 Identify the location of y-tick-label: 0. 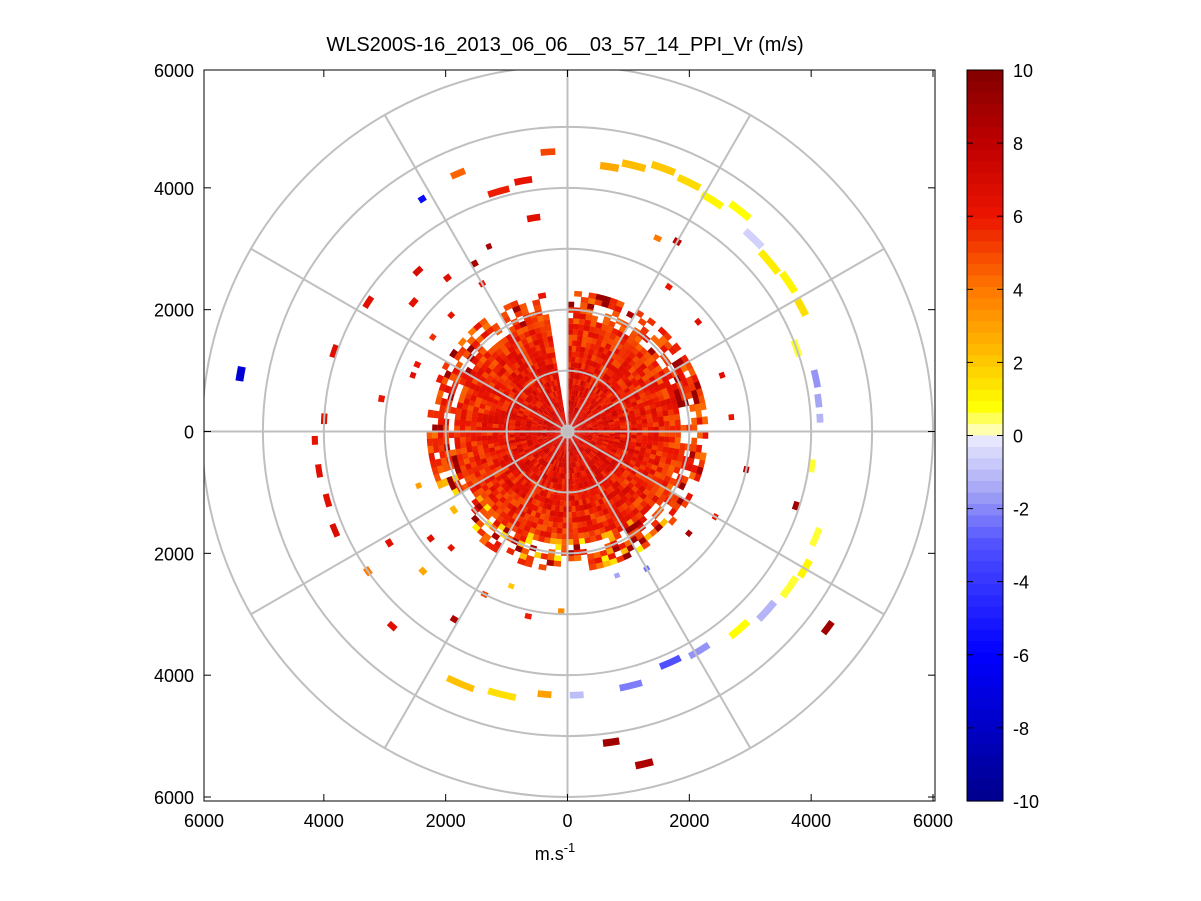
(189, 433).